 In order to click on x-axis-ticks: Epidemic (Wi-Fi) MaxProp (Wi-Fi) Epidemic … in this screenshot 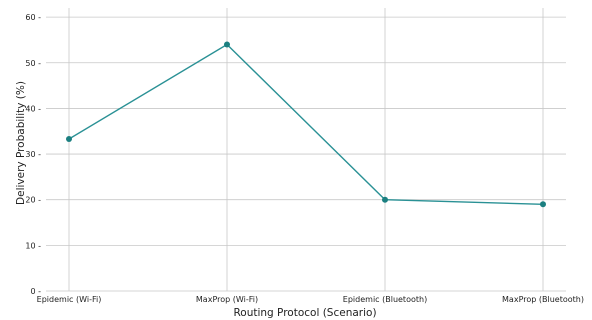, I will do `click(310, 299)`.